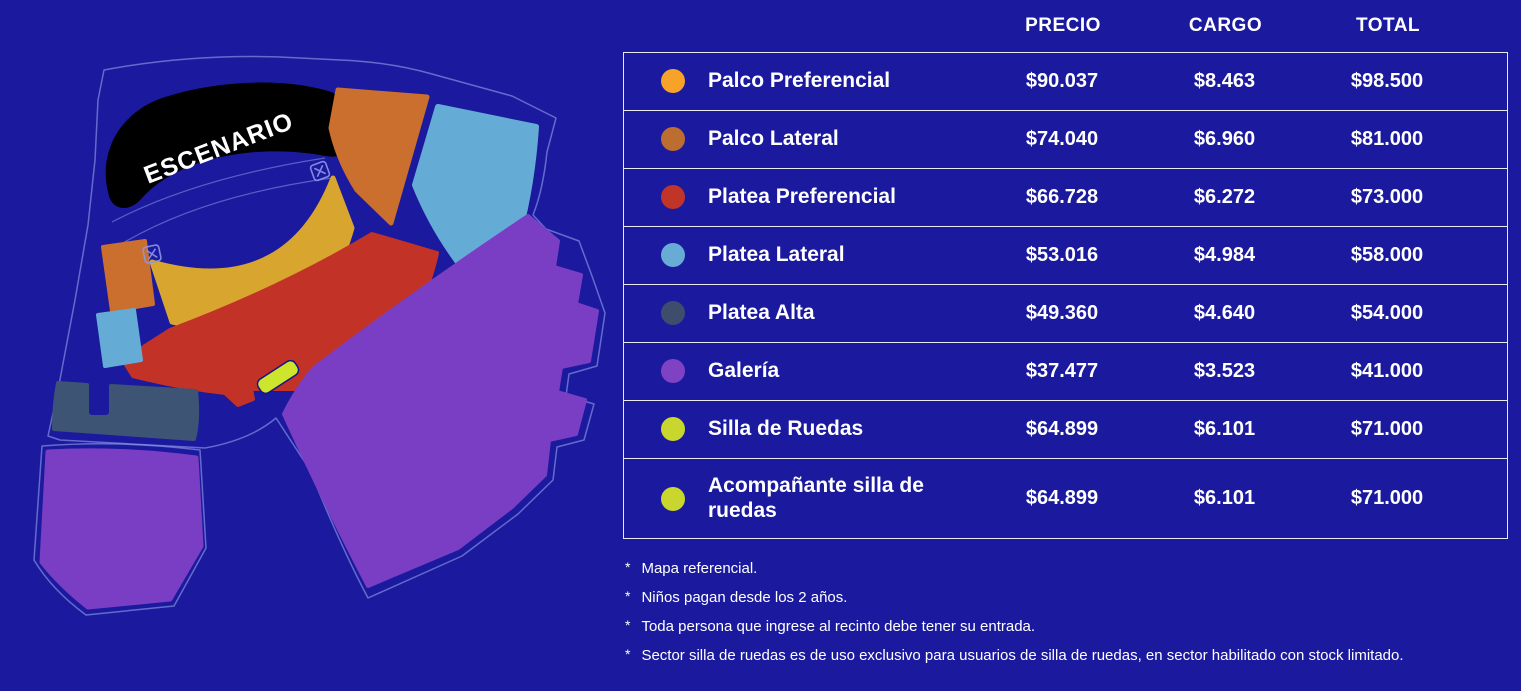 The width and height of the screenshot is (1521, 691). I want to click on total-value: $98.500, so click(1387, 81).